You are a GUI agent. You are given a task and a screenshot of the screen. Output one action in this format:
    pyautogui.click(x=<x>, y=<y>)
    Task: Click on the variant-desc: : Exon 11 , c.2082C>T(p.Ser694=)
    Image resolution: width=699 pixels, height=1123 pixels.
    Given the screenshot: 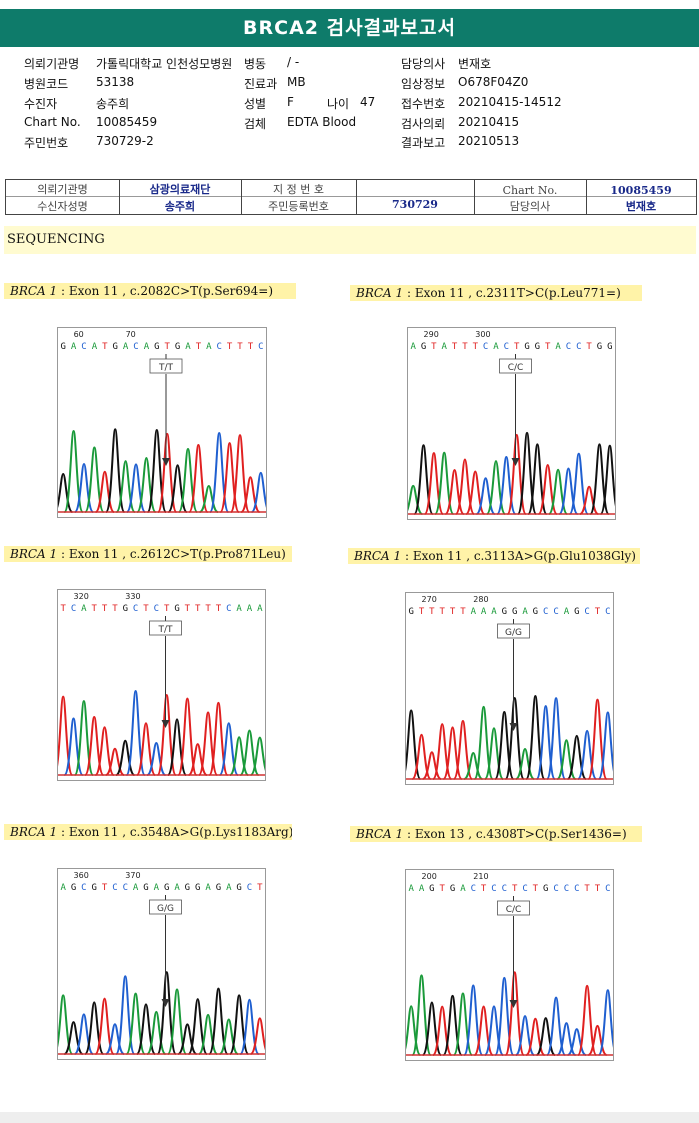 What is the action you would take?
    pyautogui.click(x=165, y=291)
    